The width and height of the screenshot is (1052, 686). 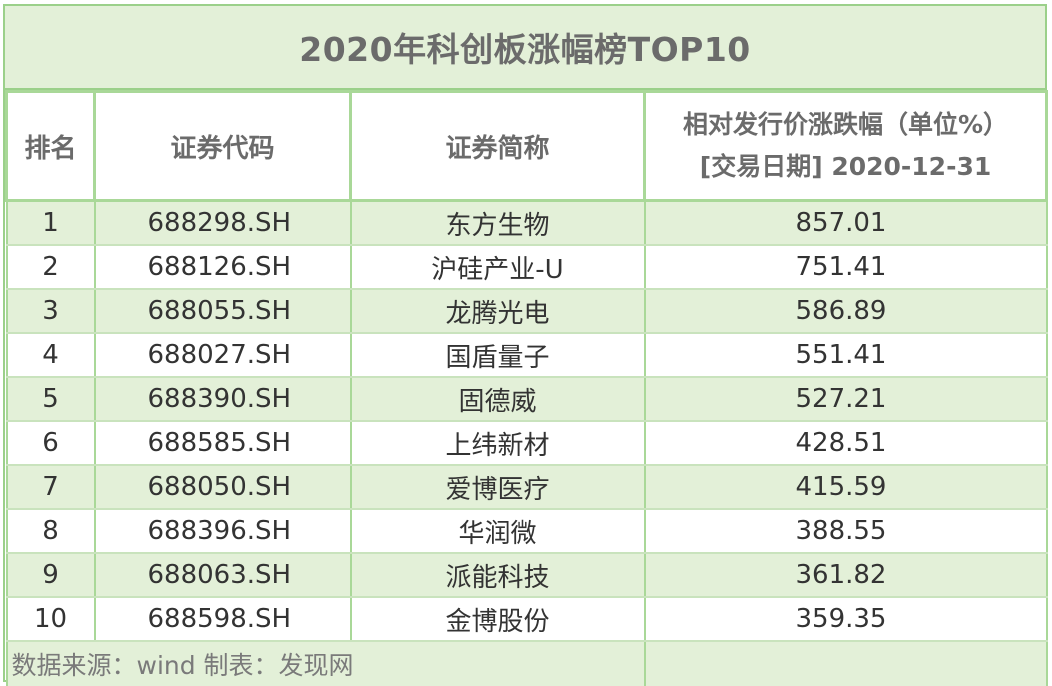 What do you see at coordinates (222, 267) in the screenshot?
I see `code-cell: 688126.SH` at bounding box center [222, 267].